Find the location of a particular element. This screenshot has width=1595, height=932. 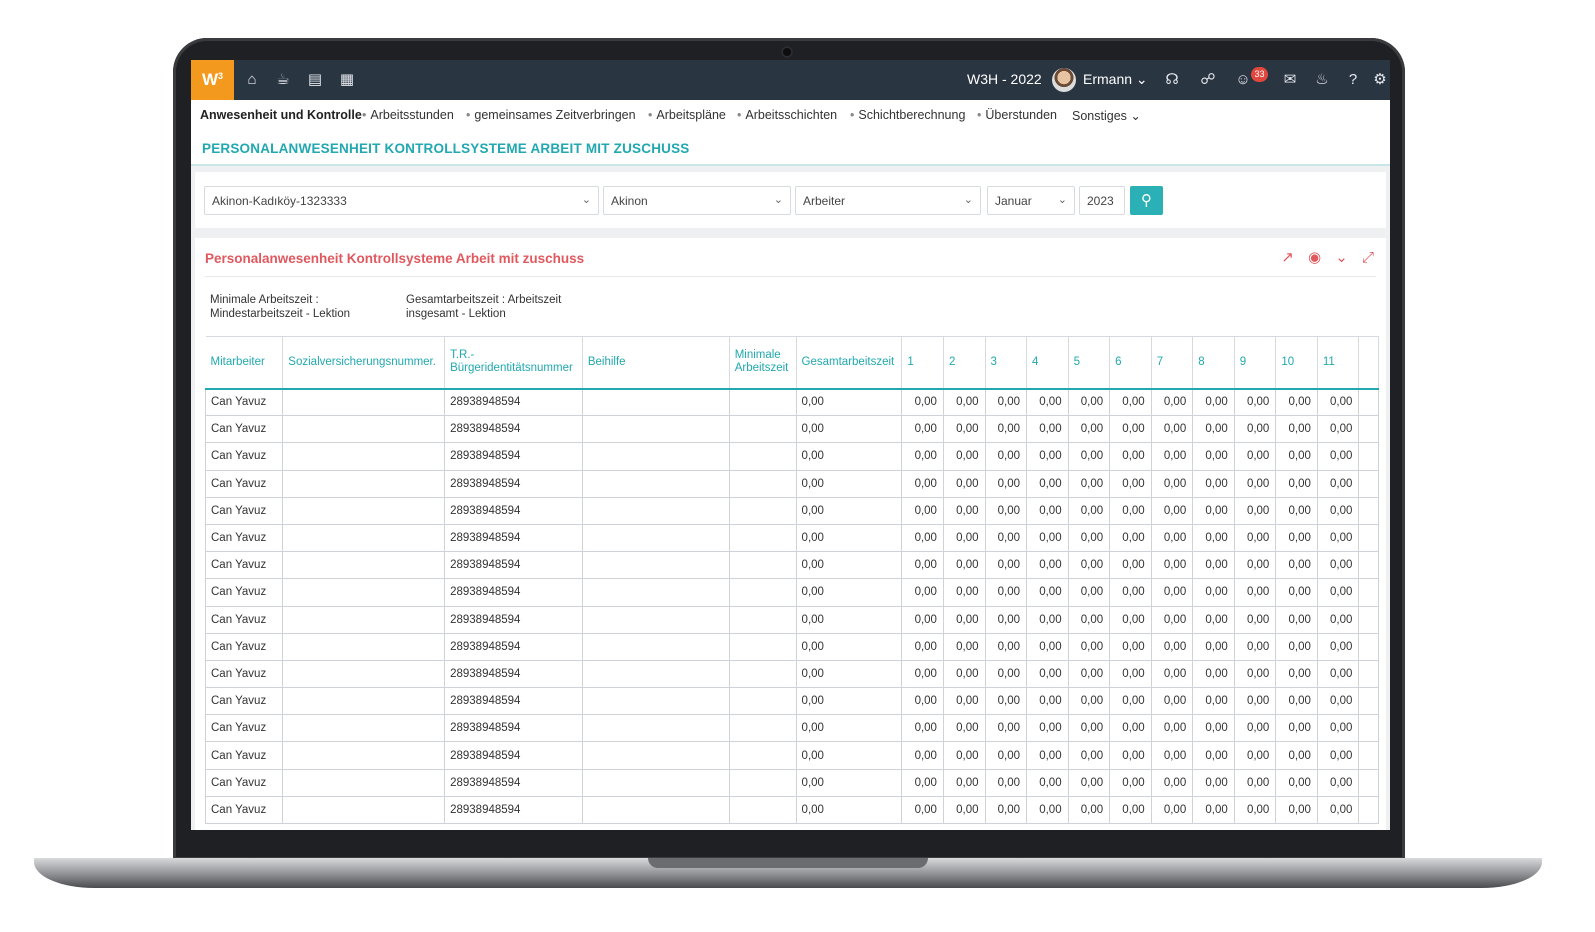

share-icon: ☍ is located at coordinates (1208, 79).